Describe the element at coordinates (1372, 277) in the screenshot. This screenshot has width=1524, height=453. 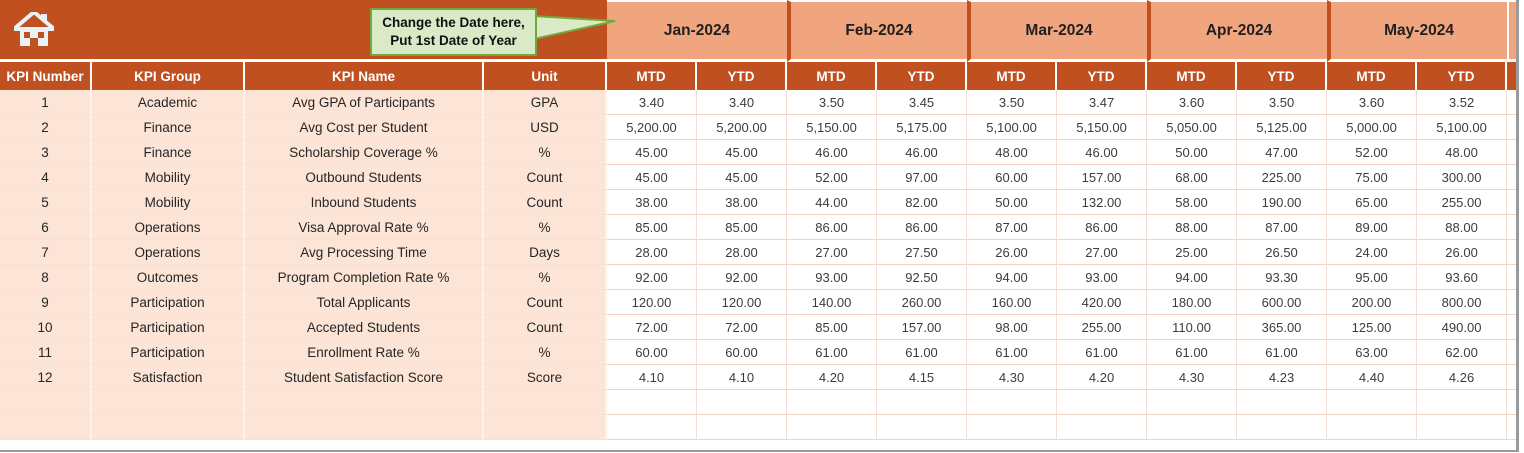
I see `kpi-value-cell: 95.00` at that location.